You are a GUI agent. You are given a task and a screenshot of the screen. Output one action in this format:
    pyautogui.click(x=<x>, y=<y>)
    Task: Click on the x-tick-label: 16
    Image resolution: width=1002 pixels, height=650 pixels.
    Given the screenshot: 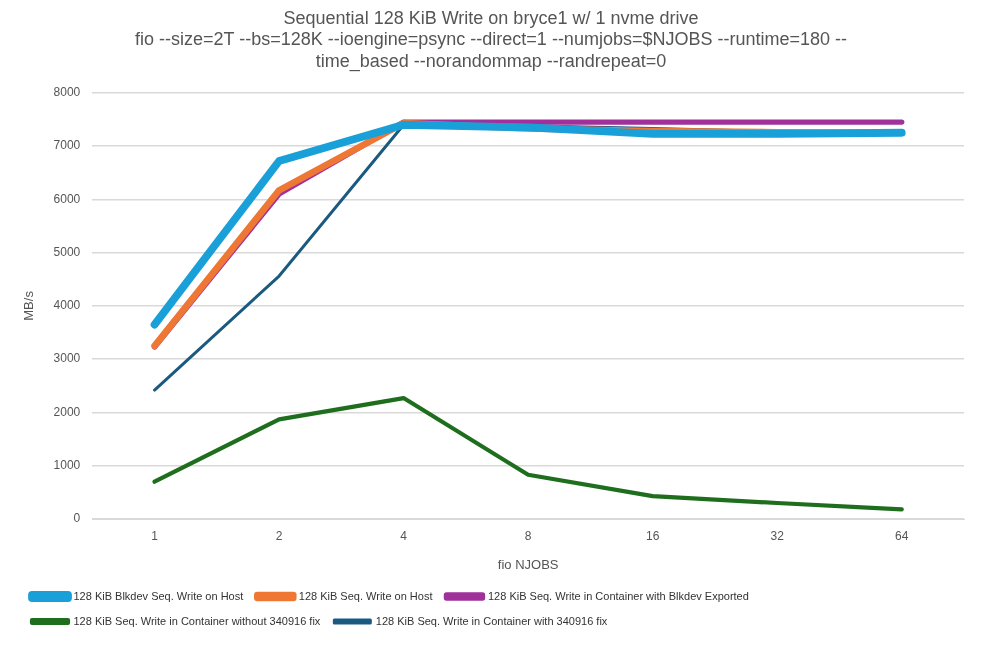 What is the action you would take?
    pyautogui.click(x=653, y=535)
    